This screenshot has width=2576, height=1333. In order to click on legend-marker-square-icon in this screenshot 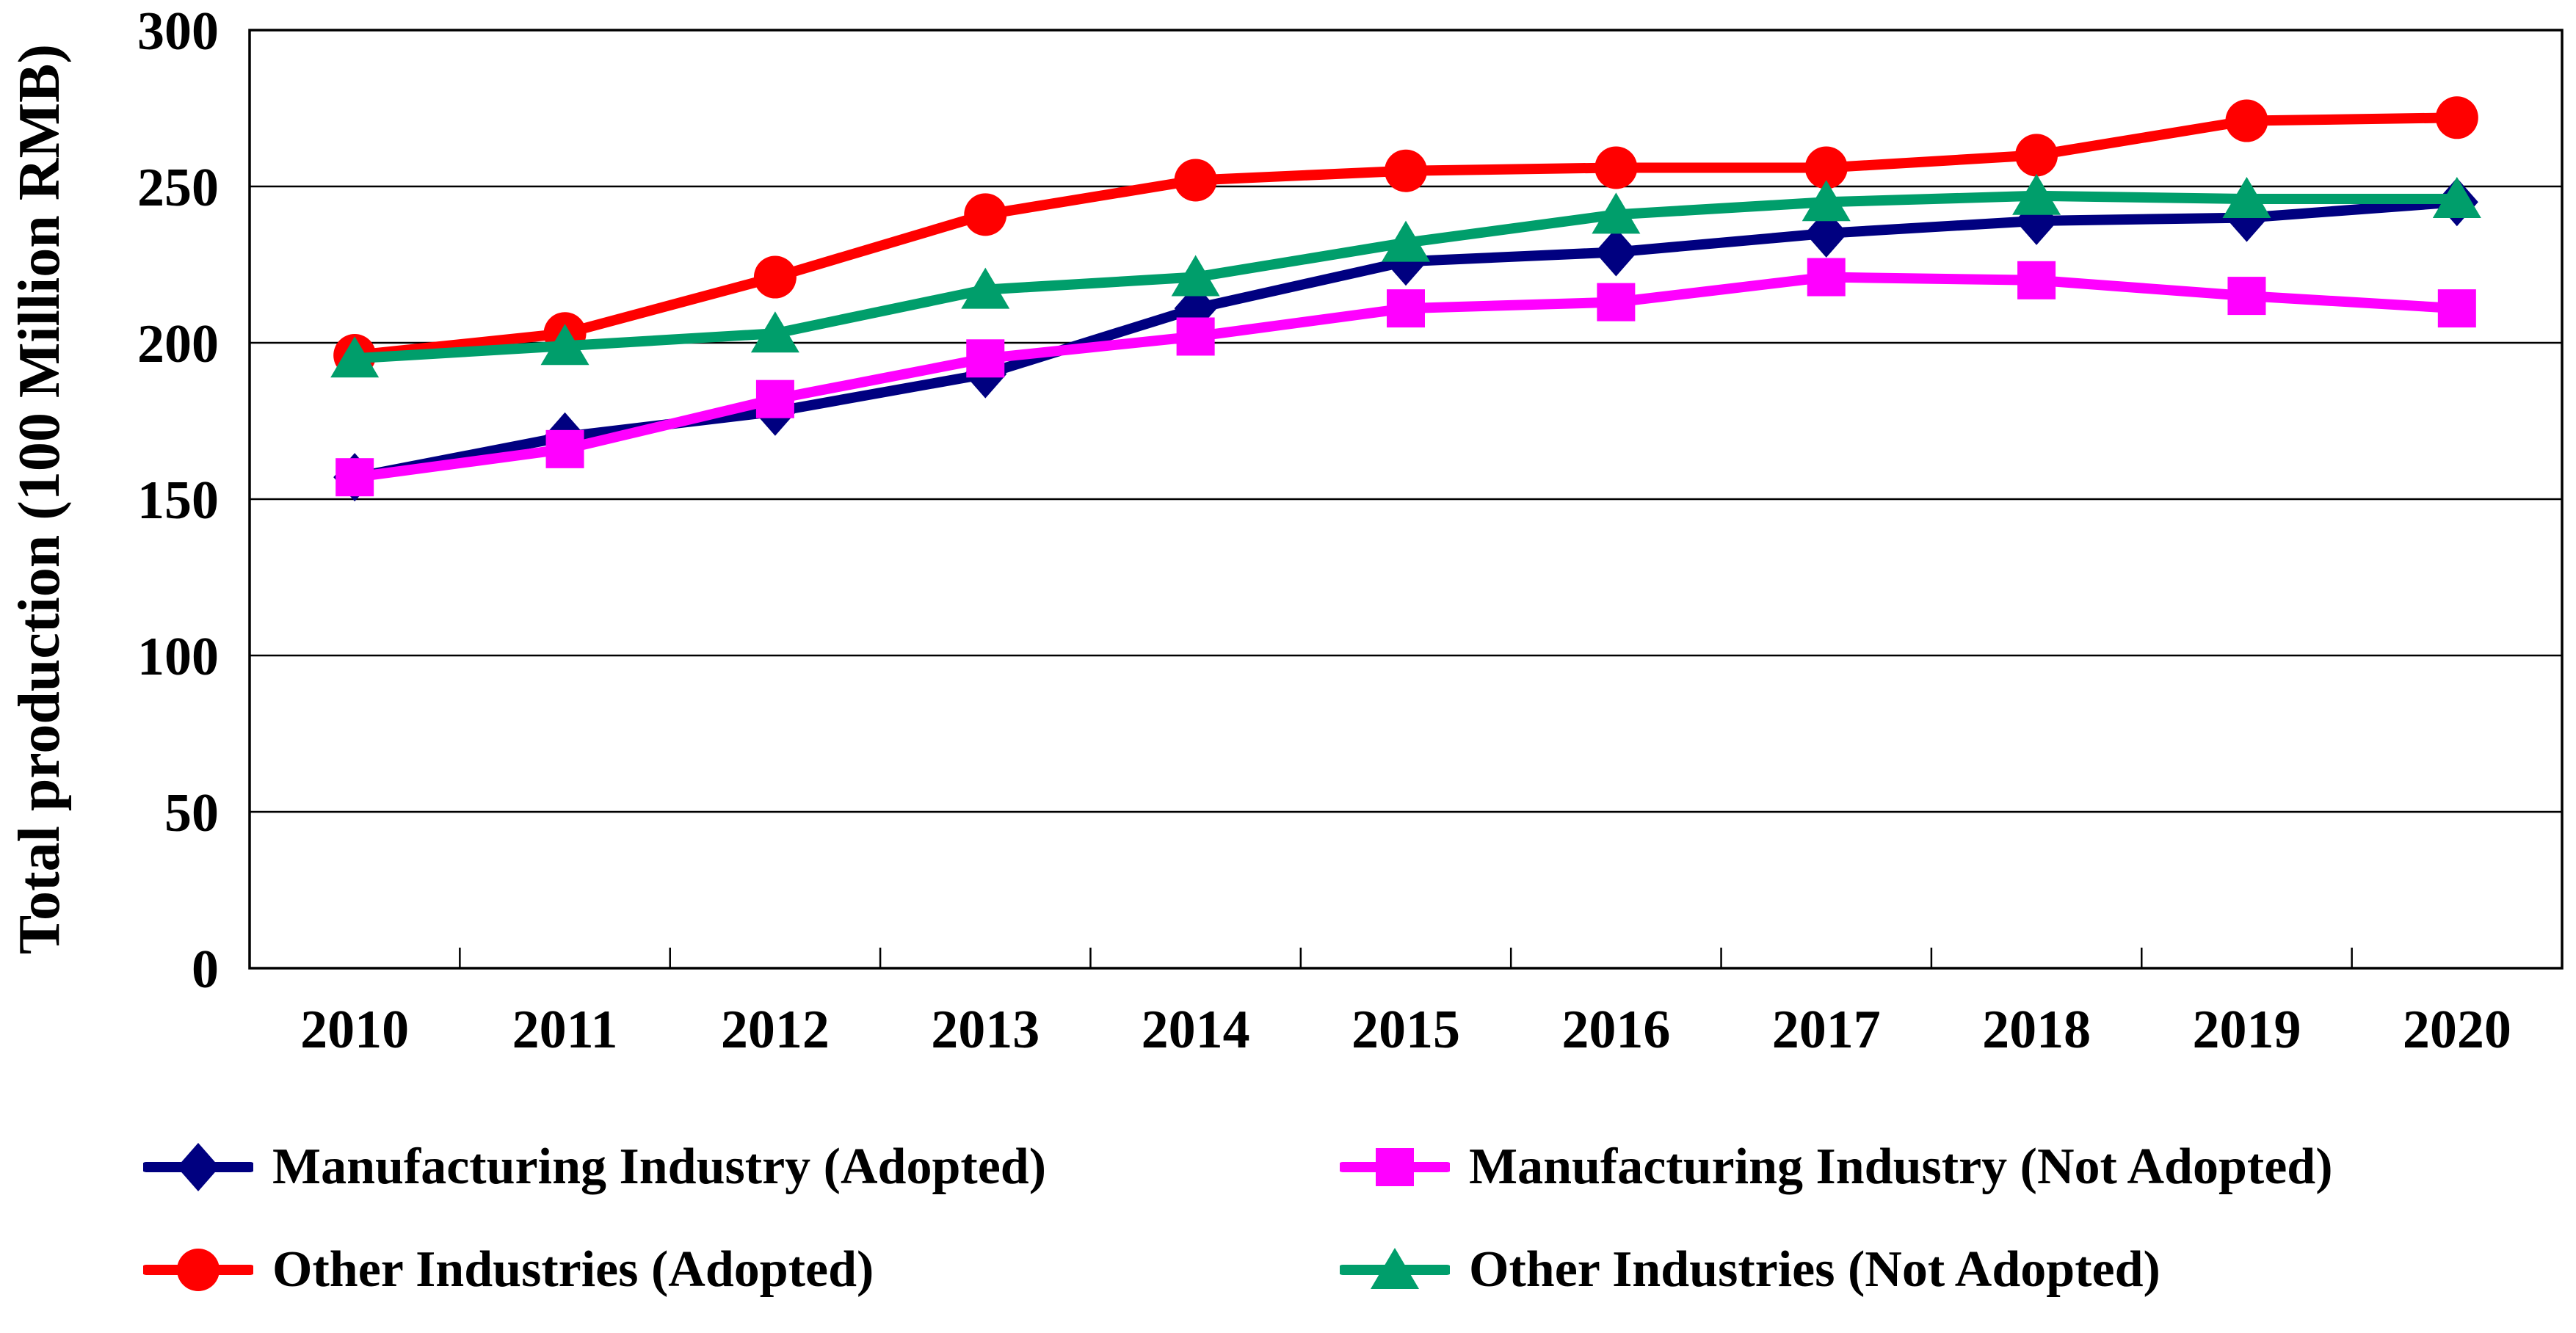, I will do `click(1395, 1167)`.